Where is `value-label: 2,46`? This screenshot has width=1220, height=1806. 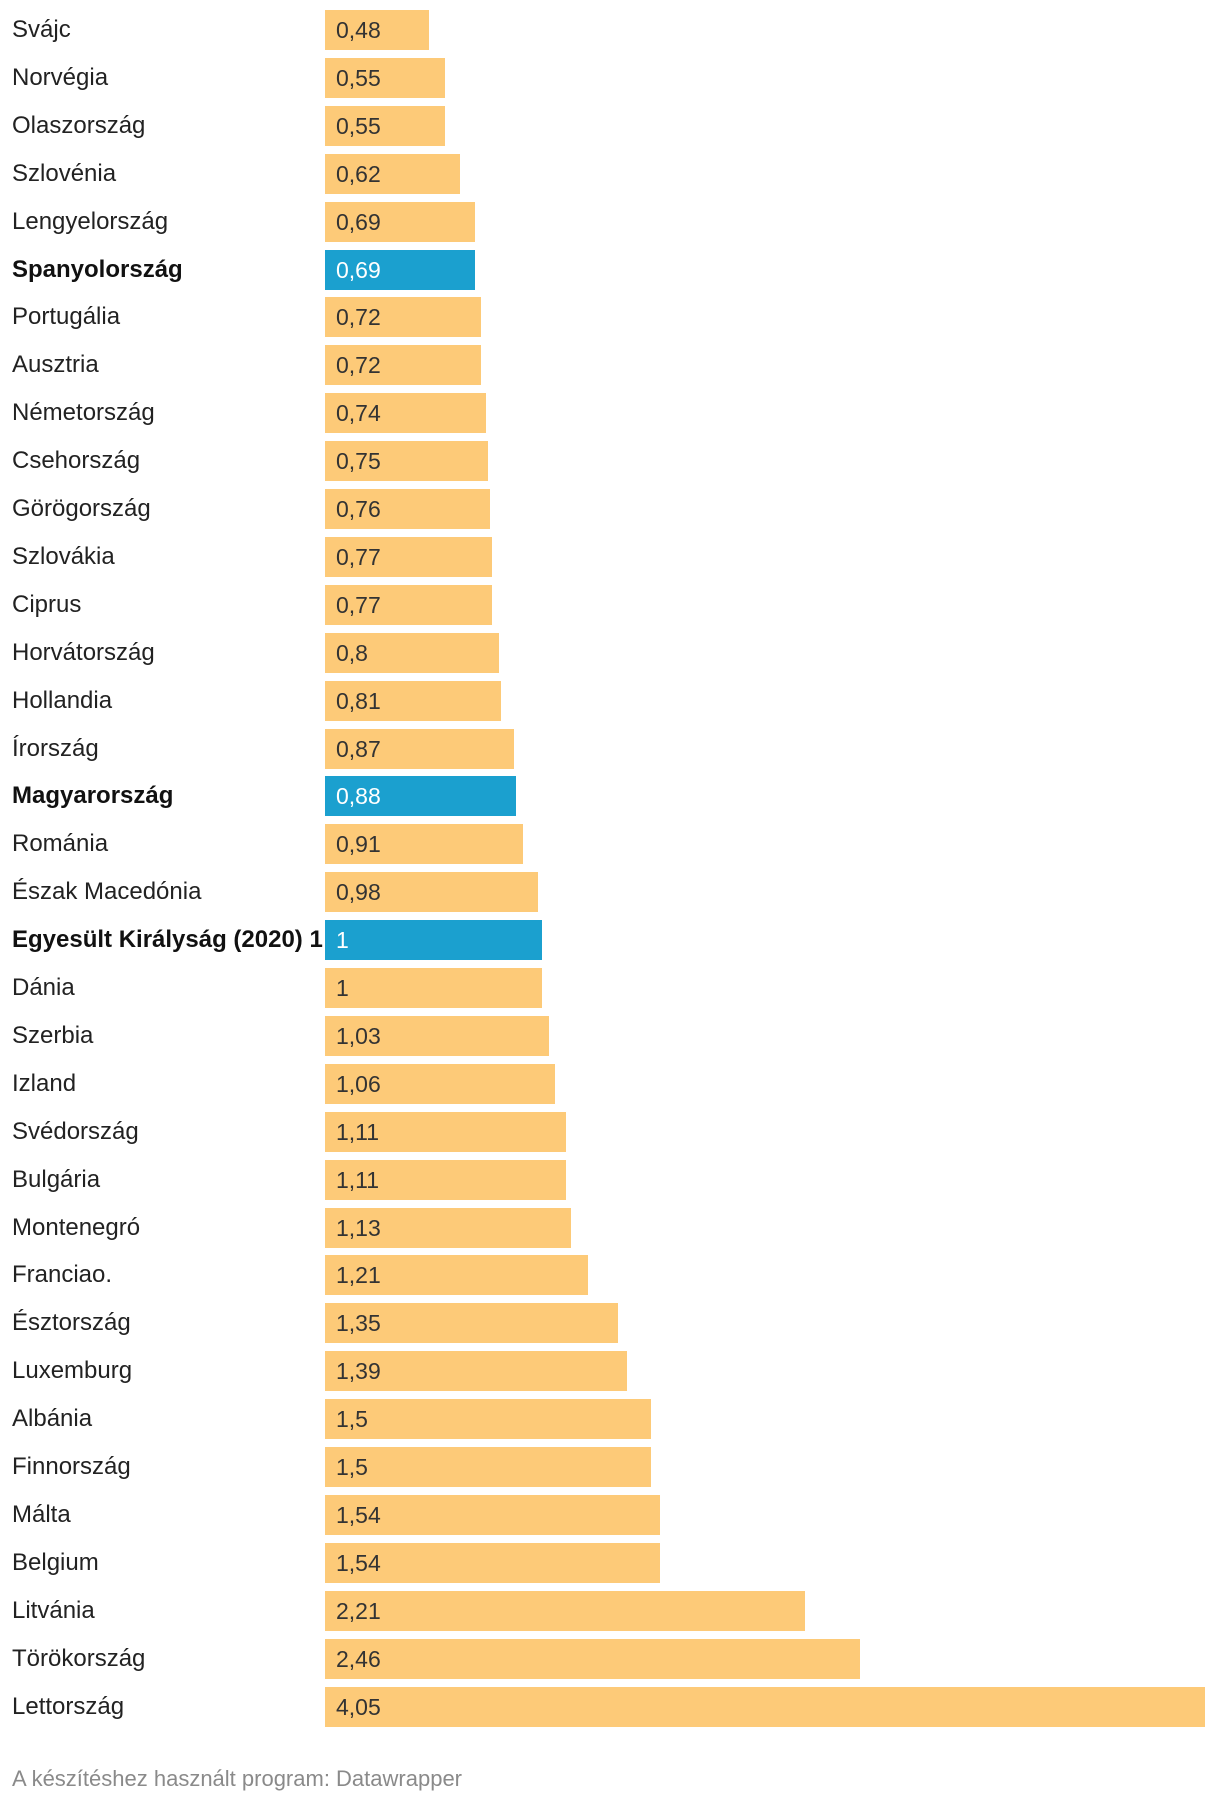
value-label: 2,46 is located at coordinates (358, 1659).